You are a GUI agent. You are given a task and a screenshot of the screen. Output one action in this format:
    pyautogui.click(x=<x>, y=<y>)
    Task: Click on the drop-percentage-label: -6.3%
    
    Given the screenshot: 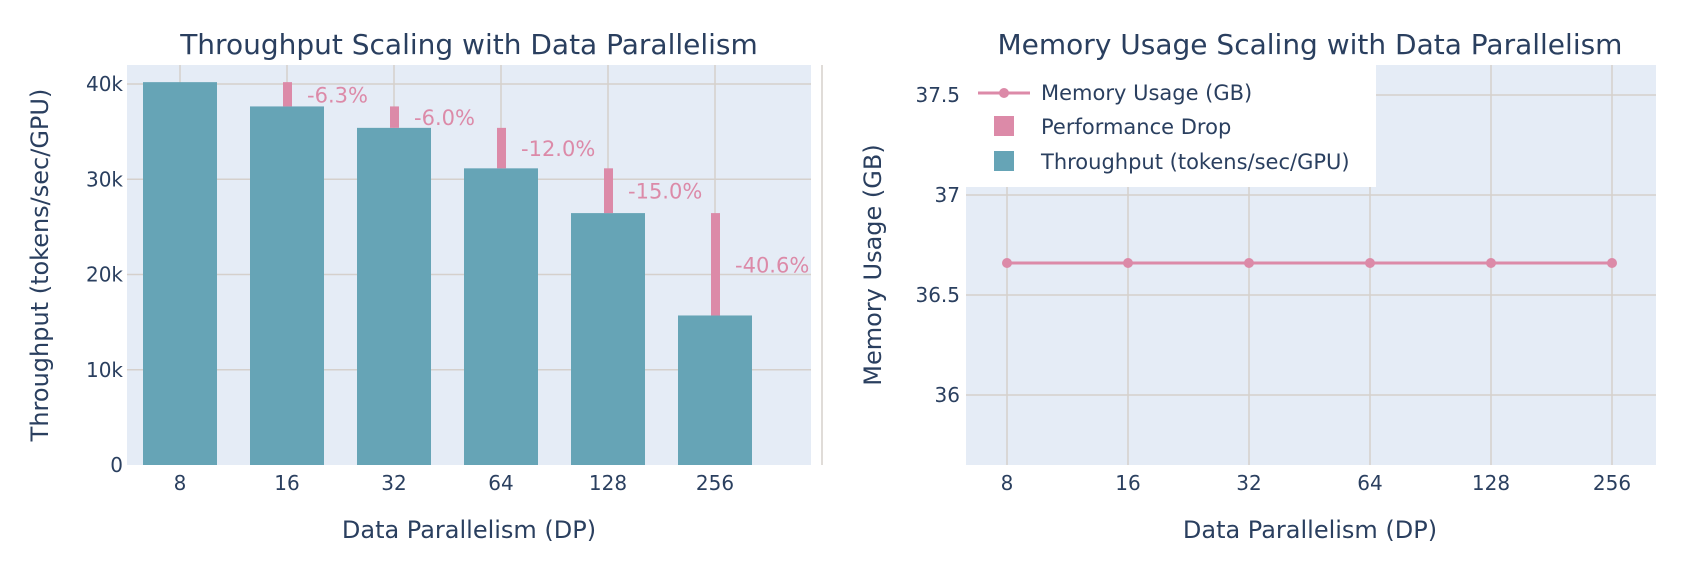 What is the action you would take?
    pyautogui.click(x=337, y=95)
    